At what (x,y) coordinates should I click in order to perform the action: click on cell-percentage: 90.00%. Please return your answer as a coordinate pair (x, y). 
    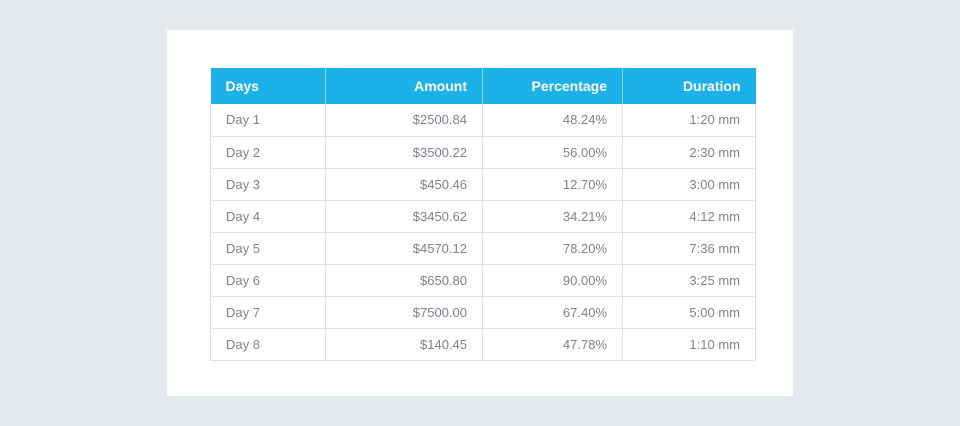
    Looking at the image, I should click on (552, 280).